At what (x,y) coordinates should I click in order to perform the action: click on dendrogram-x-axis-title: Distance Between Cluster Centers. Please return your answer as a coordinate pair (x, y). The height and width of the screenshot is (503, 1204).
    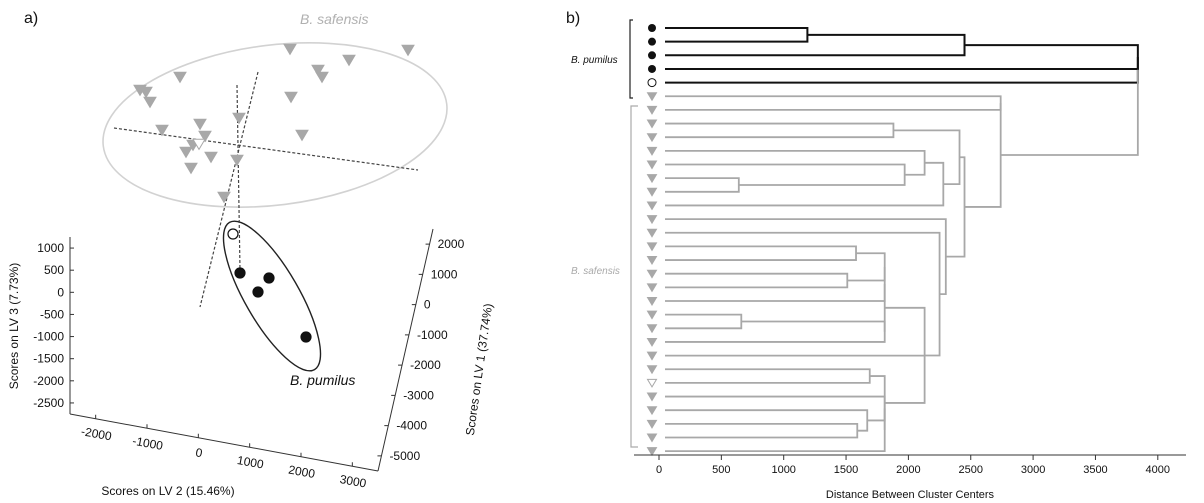
    Looking at the image, I should click on (910, 495).